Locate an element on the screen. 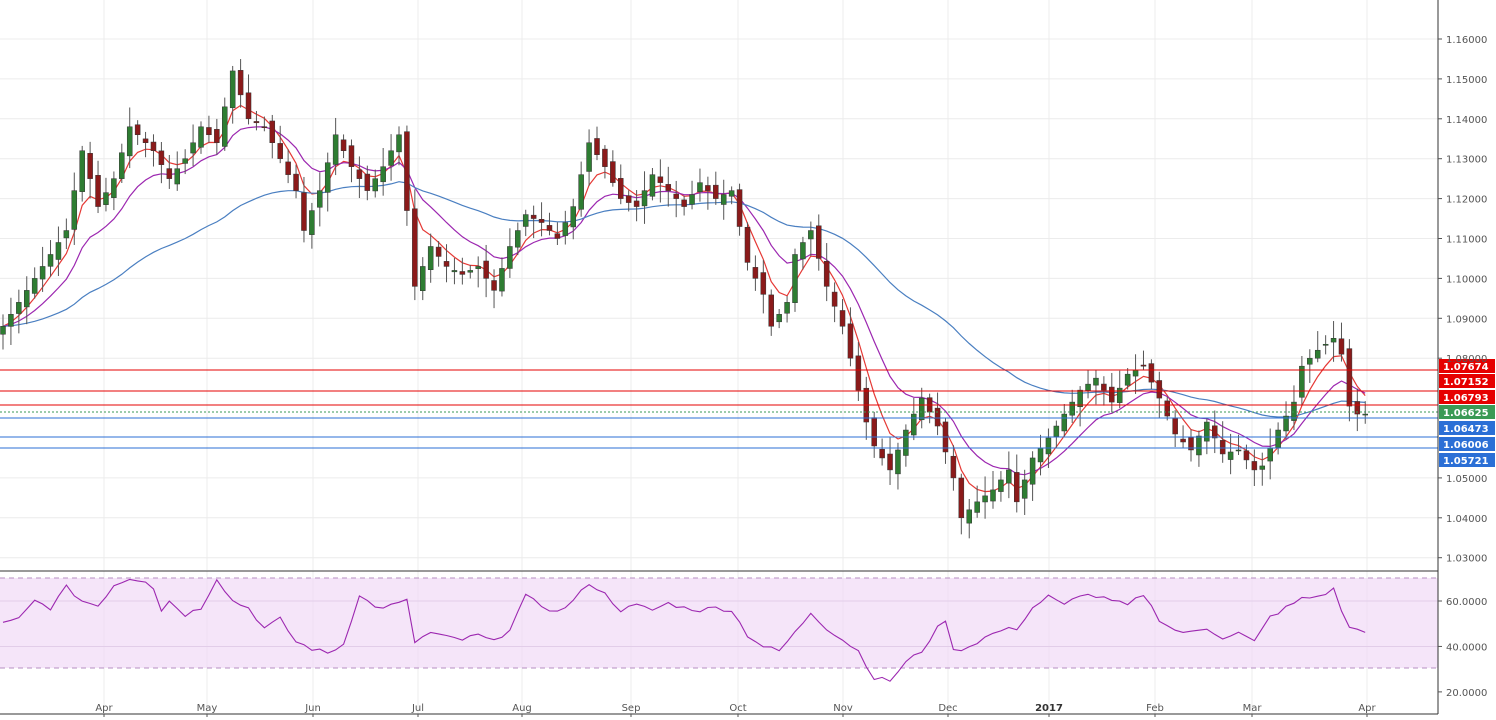 Image resolution: width=1496 pixels, height=720 pixels. price-tick-label: 1.08000 is located at coordinates (1466, 359).